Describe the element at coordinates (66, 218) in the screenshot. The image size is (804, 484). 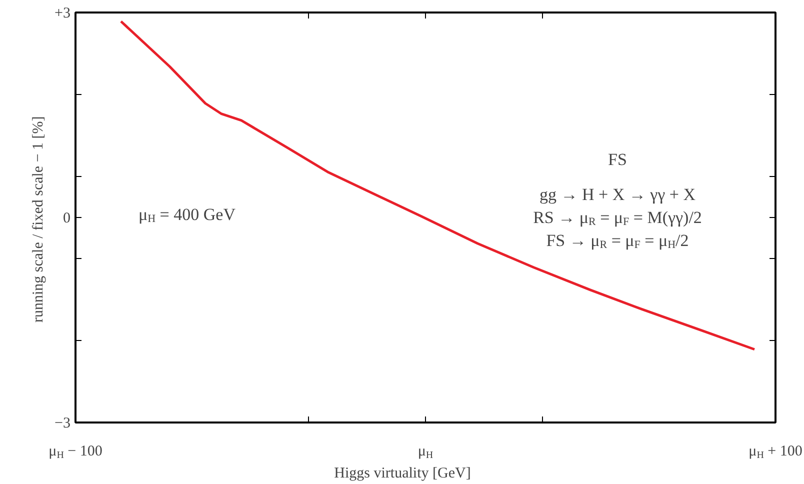
I see `y-tick-label: 0` at that location.